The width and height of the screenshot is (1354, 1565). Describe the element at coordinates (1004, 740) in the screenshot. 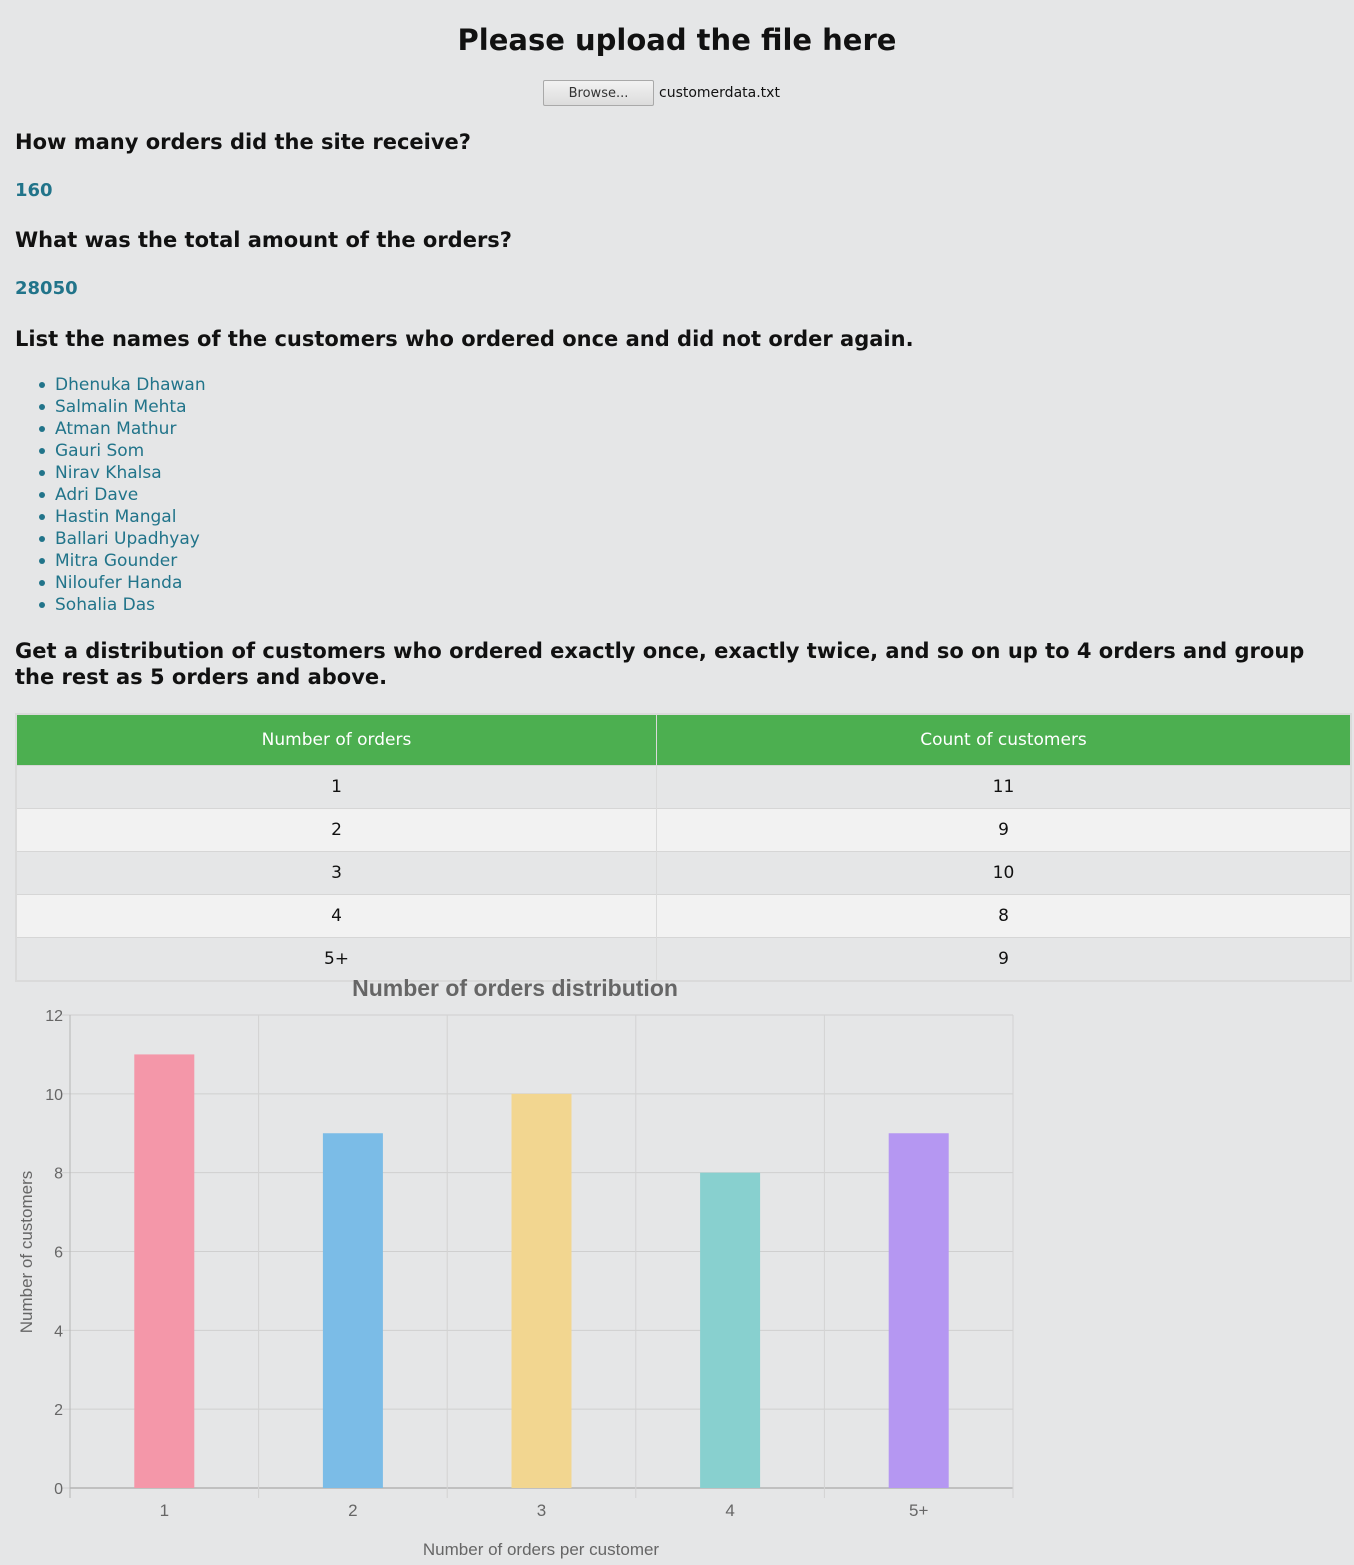

I see `col-header-count-of-customers: Count of customers` at that location.